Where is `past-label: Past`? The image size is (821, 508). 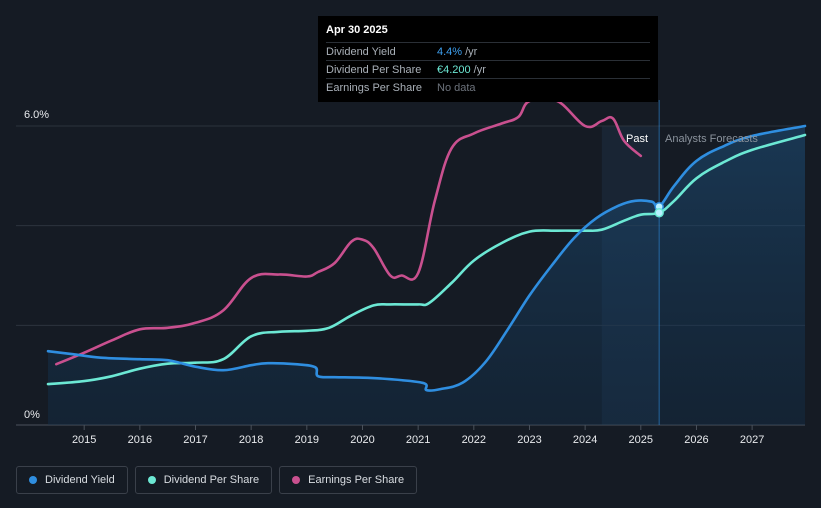
past-label: Past is located at coordinates (637, 139).